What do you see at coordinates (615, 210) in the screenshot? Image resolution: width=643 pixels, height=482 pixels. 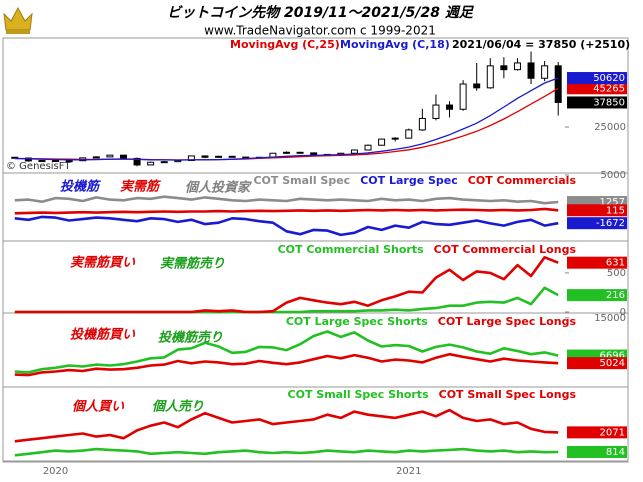 I see `value-box-label: 115` at bounding box center [615, 210].